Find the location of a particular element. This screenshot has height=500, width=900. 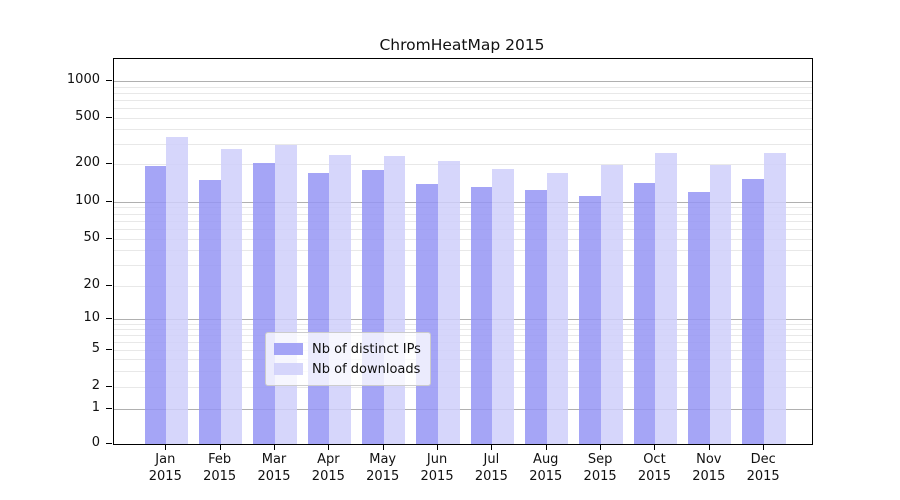

x-label-month: Aug is located at coordinates (546, 459).